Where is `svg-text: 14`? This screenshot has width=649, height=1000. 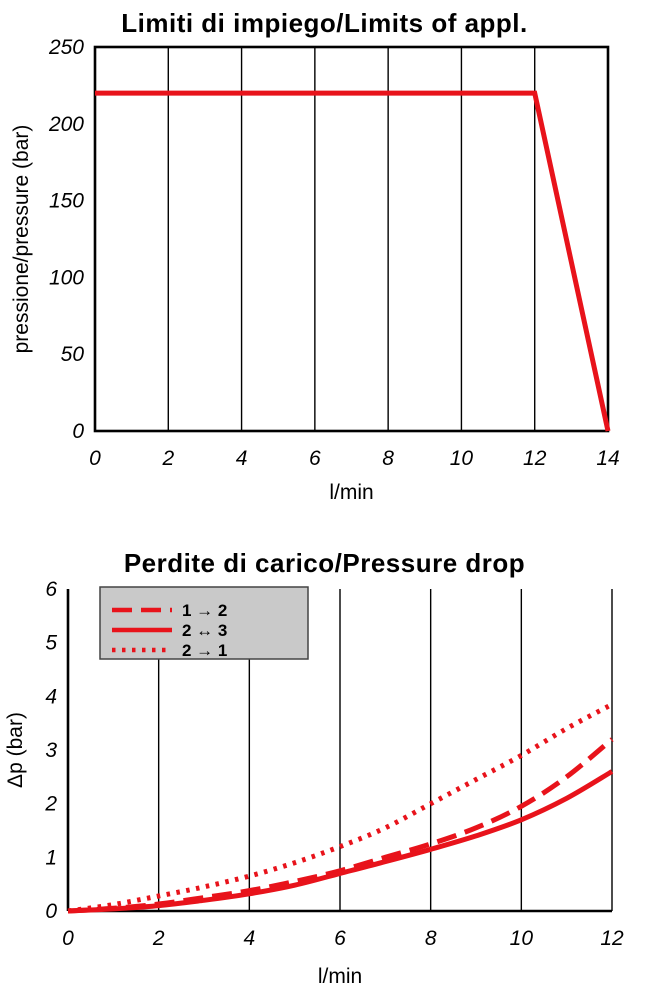
svg-text: 14 is located at coordinates (607, 458).